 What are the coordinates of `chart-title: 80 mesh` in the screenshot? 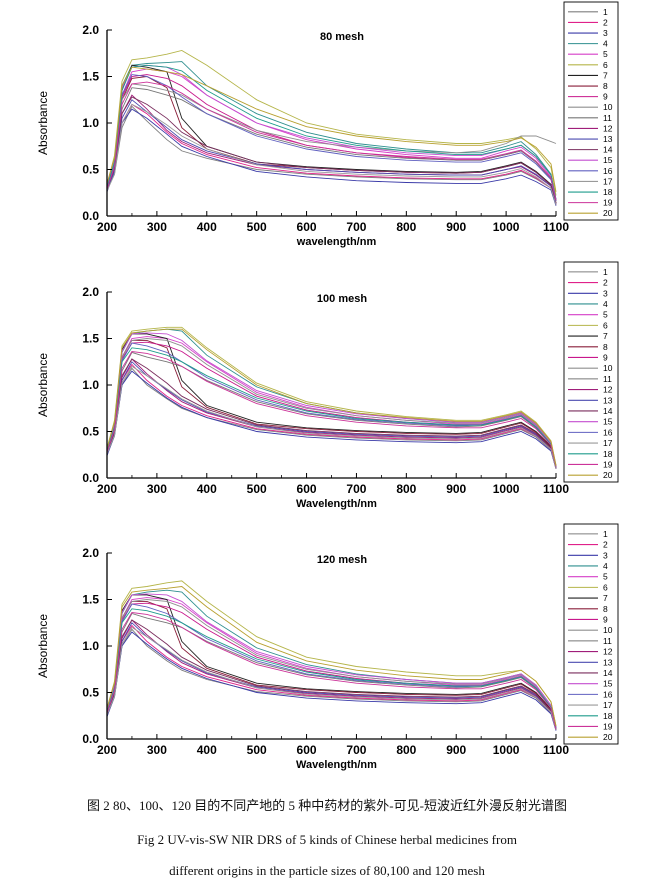 It's located at (342, 37).